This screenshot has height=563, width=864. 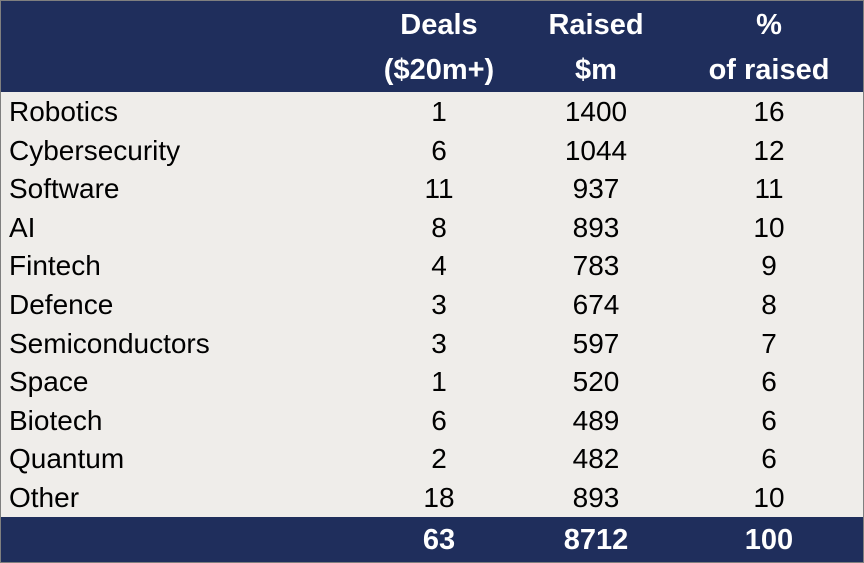 I want to click on raised-header-line2: $m, so click(x=596, y=70).